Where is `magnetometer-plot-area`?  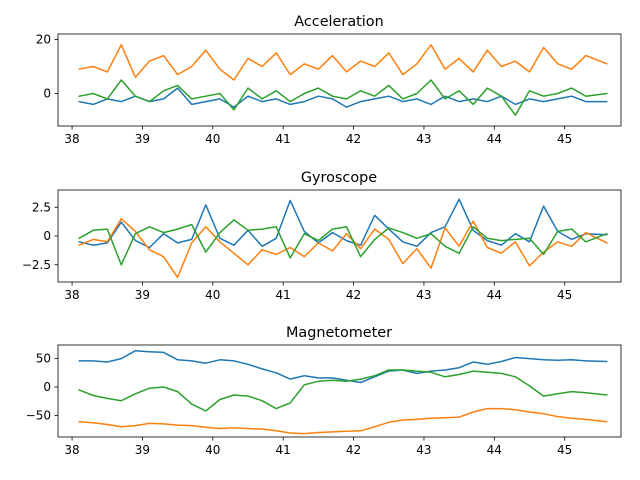
magnetometer-plot-area is located at coordinates (343, 392).